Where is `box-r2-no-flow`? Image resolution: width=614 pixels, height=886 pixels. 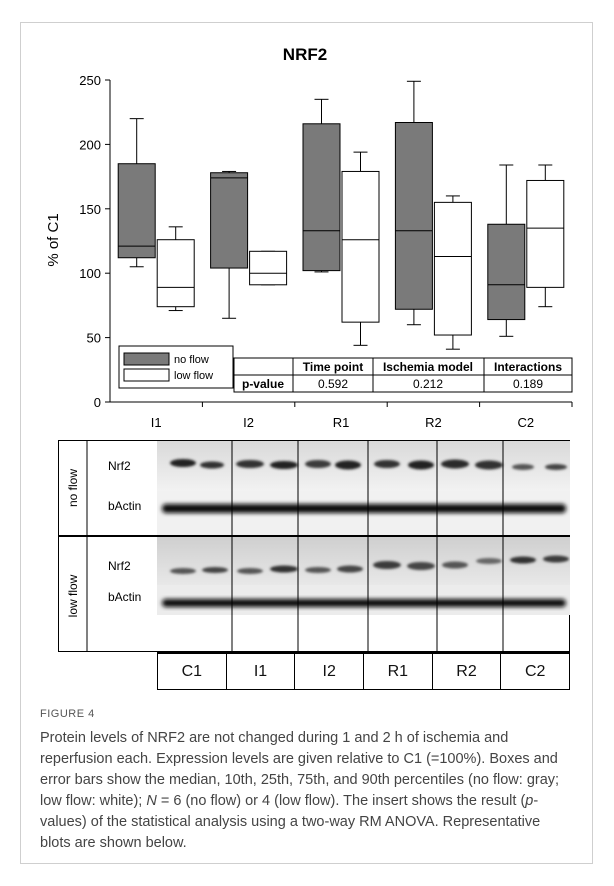
box-r2-no-flow is located at coordinates (413, 203).